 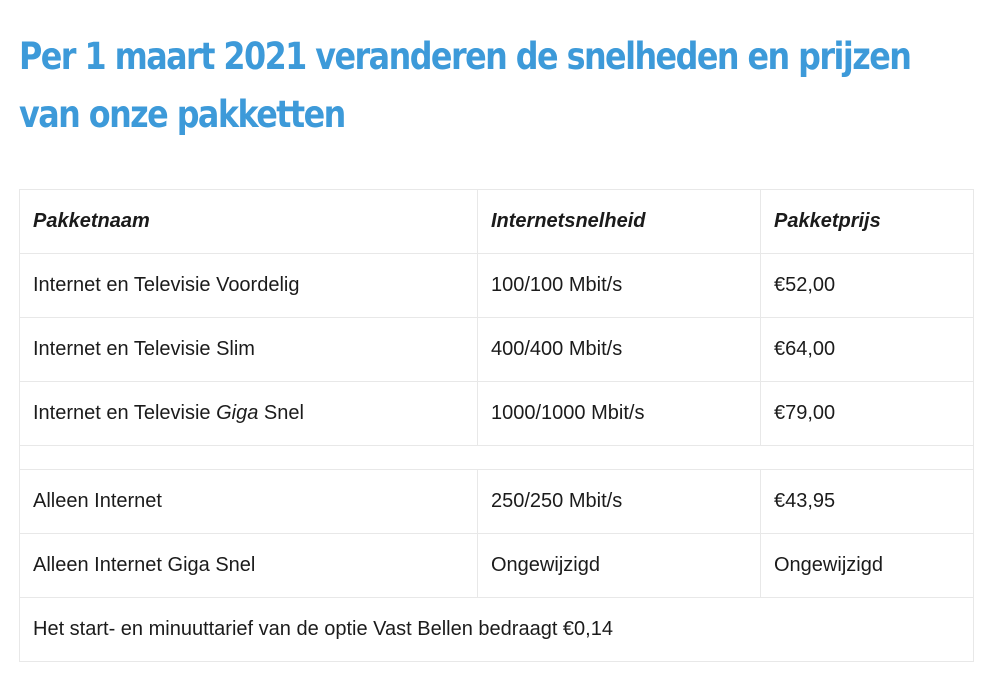 What do you see at coordinates (182, 114) in the screenshot?
I see `page-title-line-2: van onze pakketten` at bounding box center [182, 114].